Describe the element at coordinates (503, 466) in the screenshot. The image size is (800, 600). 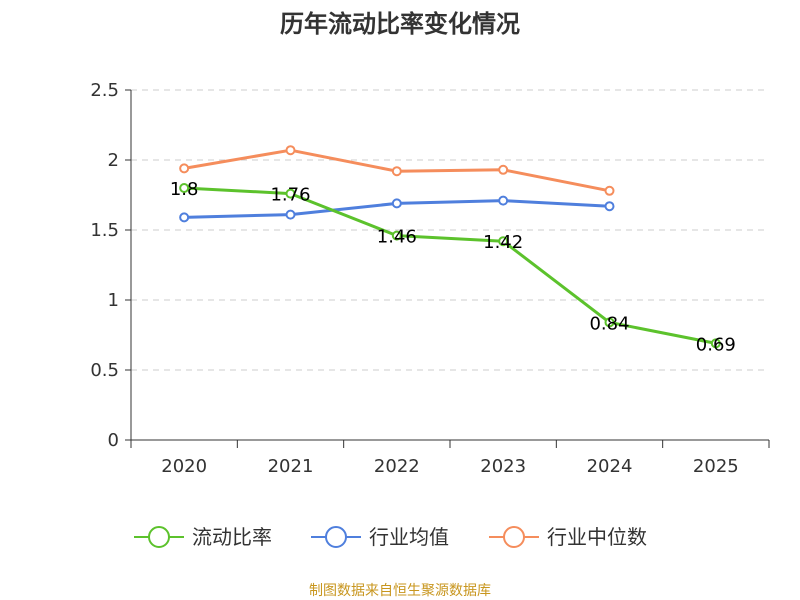
I see `x-tick-label: 2023` at that location.